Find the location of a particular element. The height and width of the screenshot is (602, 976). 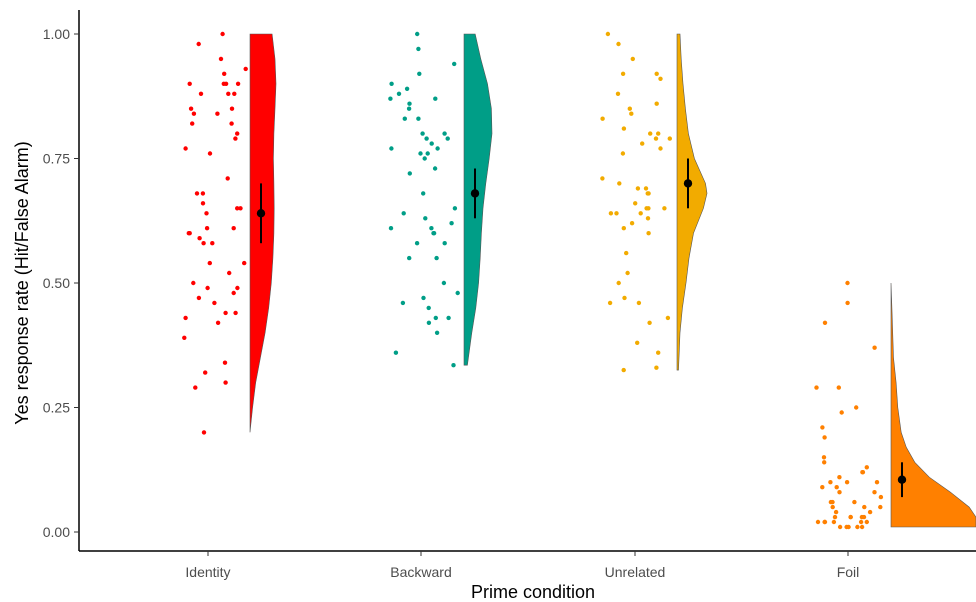

x-tick-label: Unrelated is located at coordinates (635, 572).